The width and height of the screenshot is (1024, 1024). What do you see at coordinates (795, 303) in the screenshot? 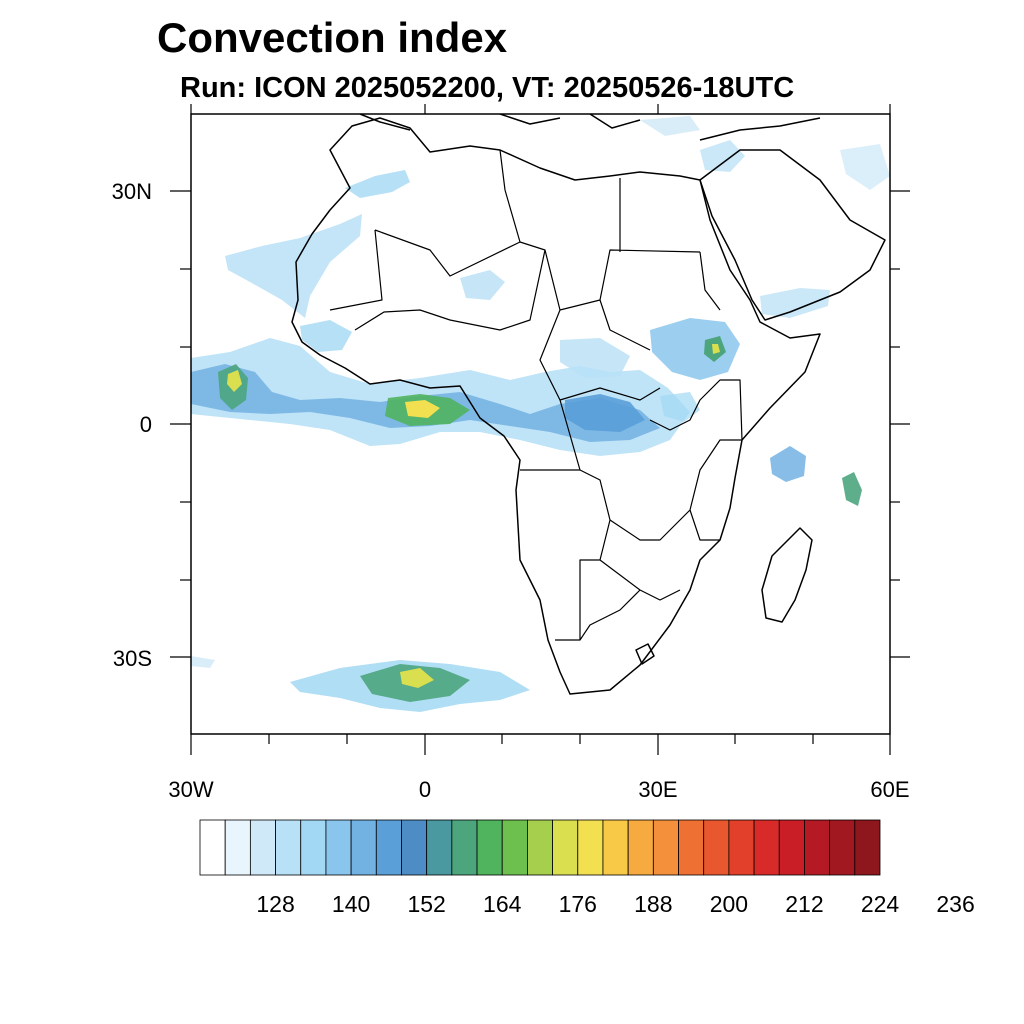
I see `convection-area-arabia` at bounding box center [795, 303].